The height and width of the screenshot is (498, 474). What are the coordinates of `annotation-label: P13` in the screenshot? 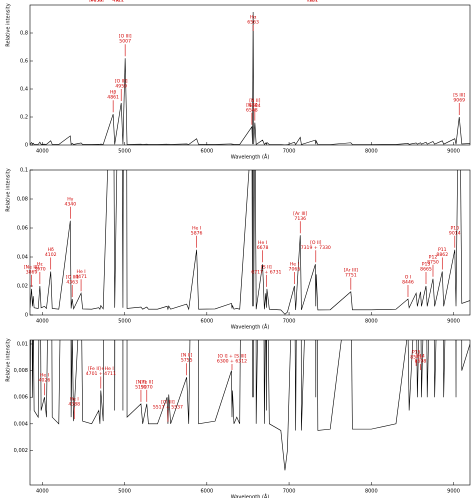 It's located at (426, 265).